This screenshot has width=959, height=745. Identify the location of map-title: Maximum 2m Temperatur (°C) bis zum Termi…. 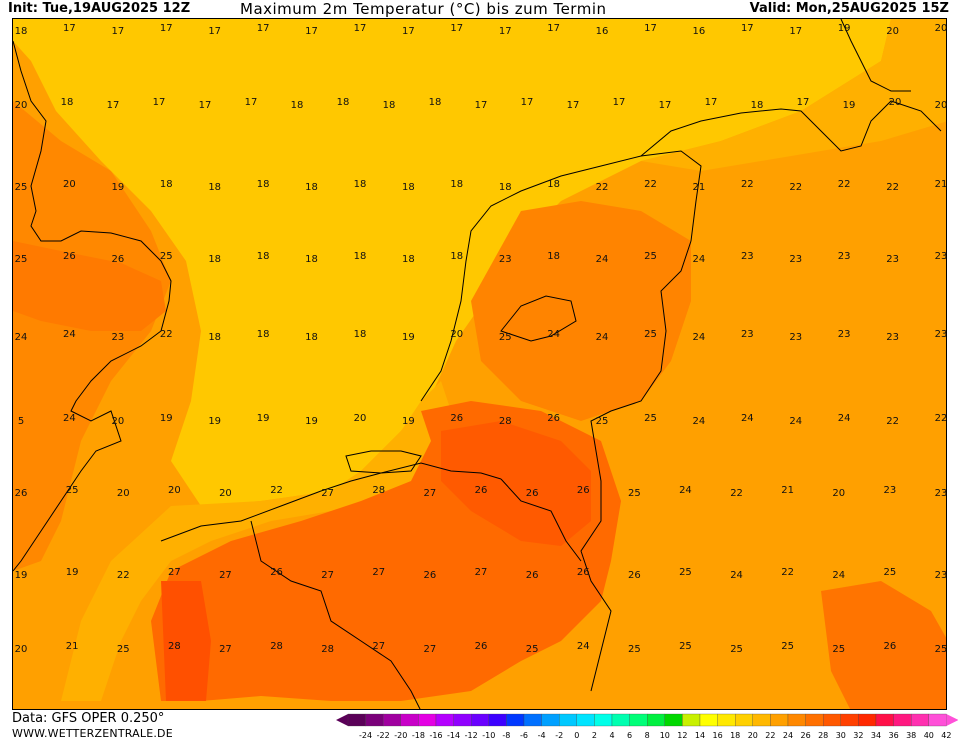
(423, 9).